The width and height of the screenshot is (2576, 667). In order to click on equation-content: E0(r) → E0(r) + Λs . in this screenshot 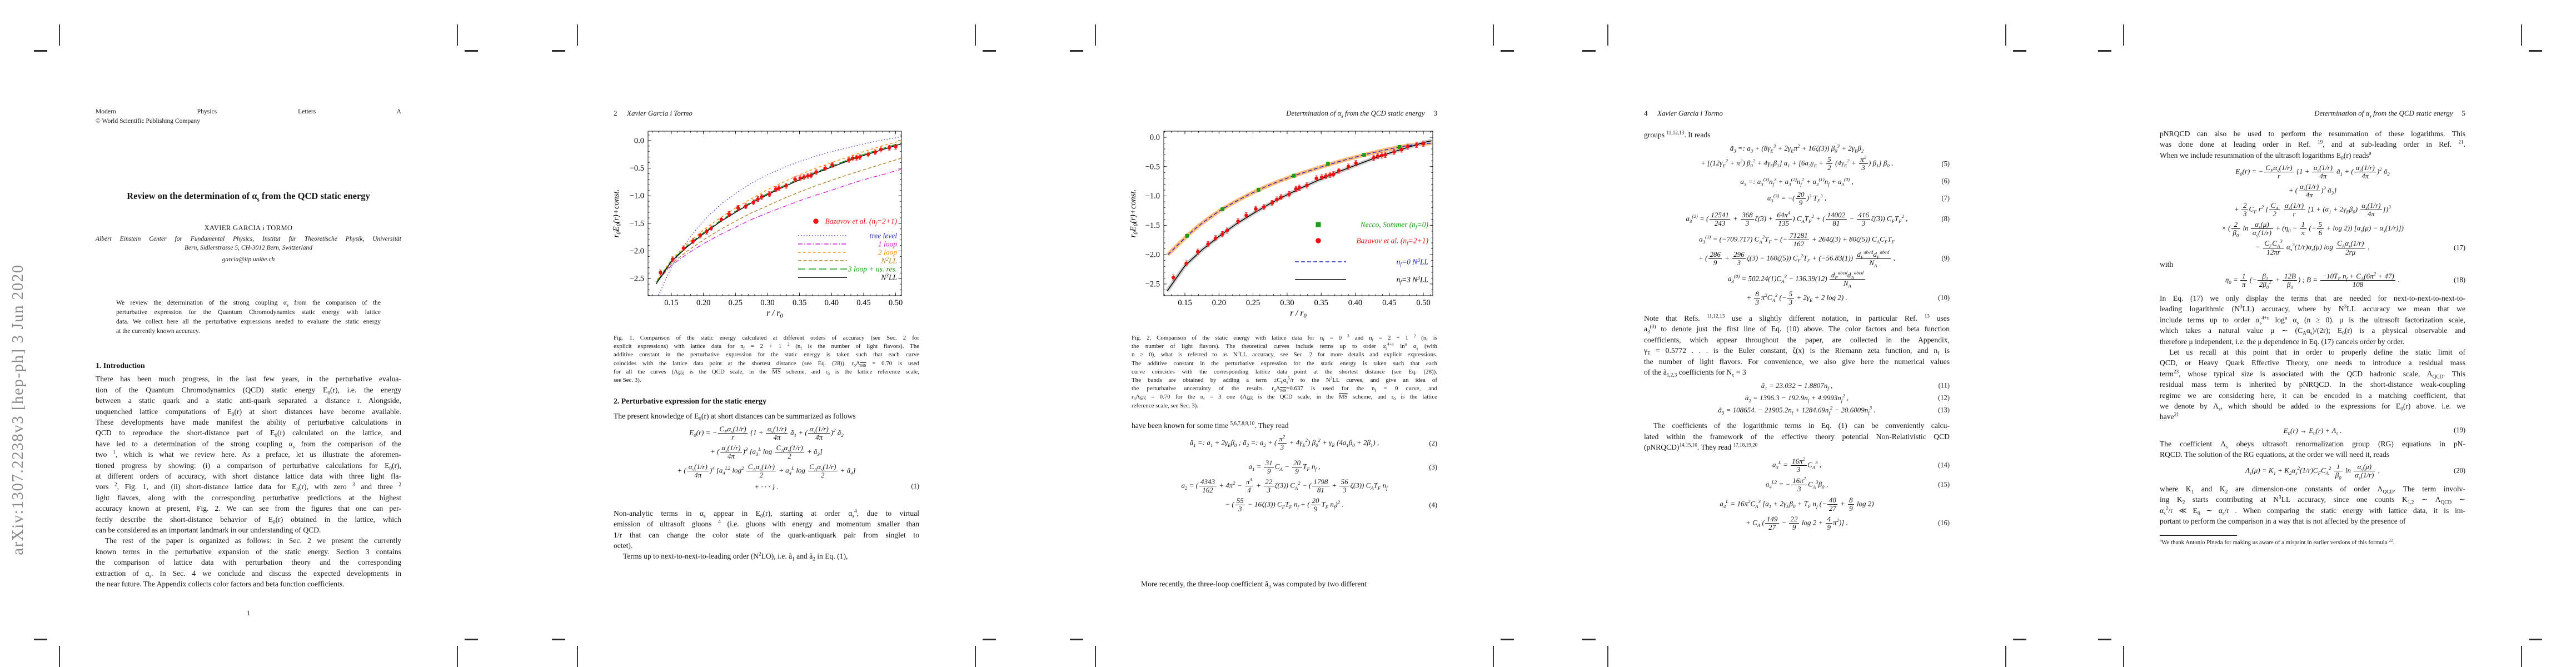, I will do `click(2312, 431)`.